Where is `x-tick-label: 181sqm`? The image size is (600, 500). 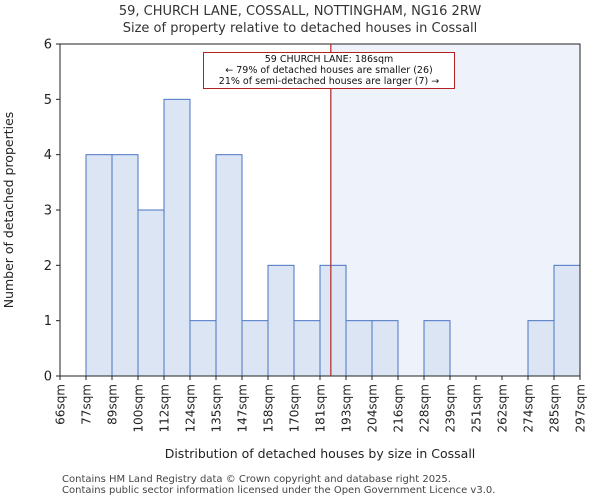 x-tick-label: 181sqm is located at coordinates (321, 408).